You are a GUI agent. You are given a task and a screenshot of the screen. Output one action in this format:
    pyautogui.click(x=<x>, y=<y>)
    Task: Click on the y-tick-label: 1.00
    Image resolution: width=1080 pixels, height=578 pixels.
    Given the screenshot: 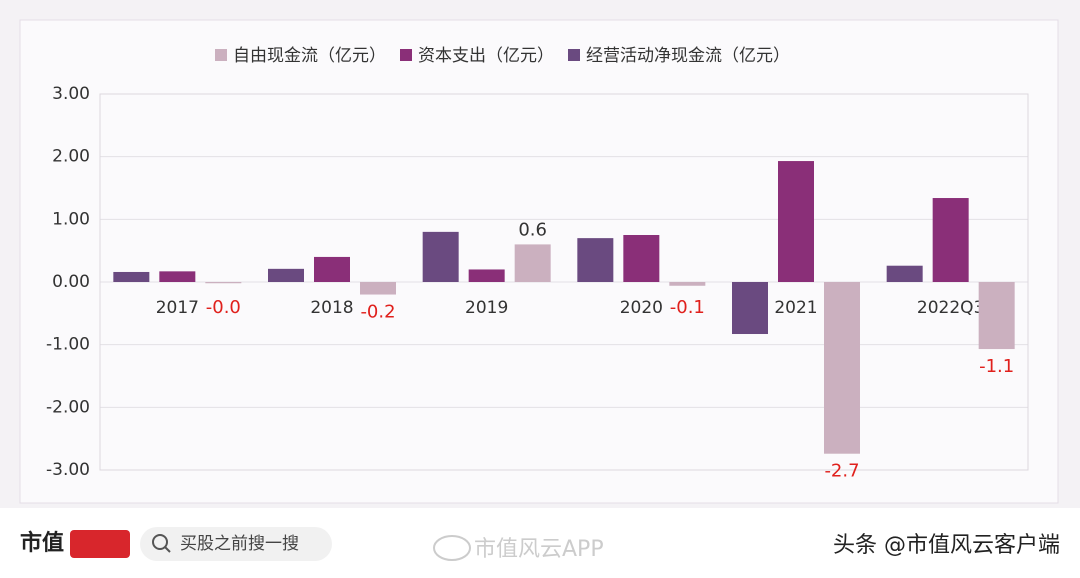 What is the action you would take?
    pyautogui.click(x=71, y=219)
    